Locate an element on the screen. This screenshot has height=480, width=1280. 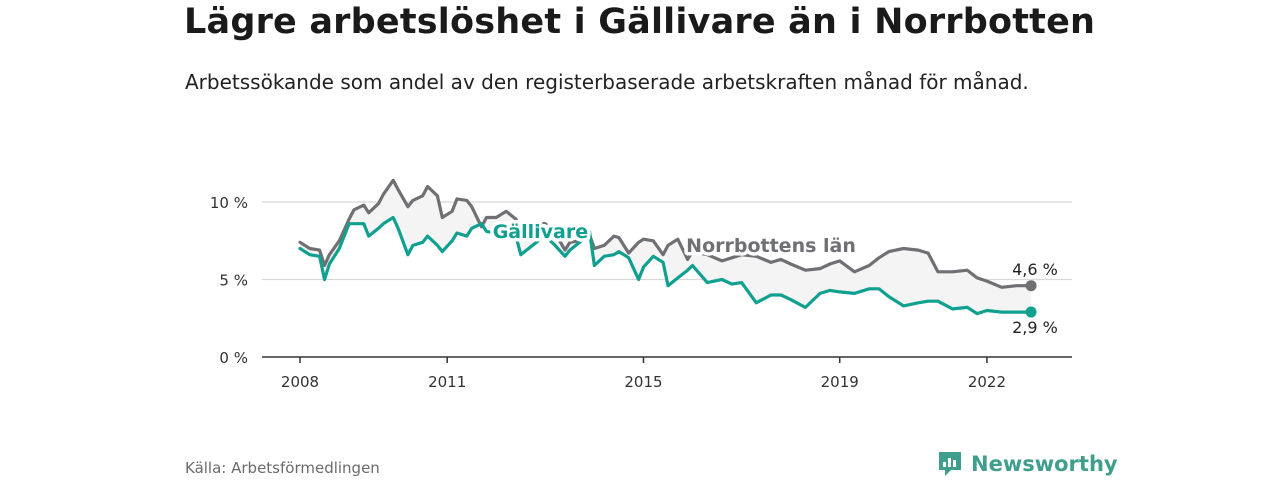
x-tick-label: 2011 is located at coordinates (447, 382).